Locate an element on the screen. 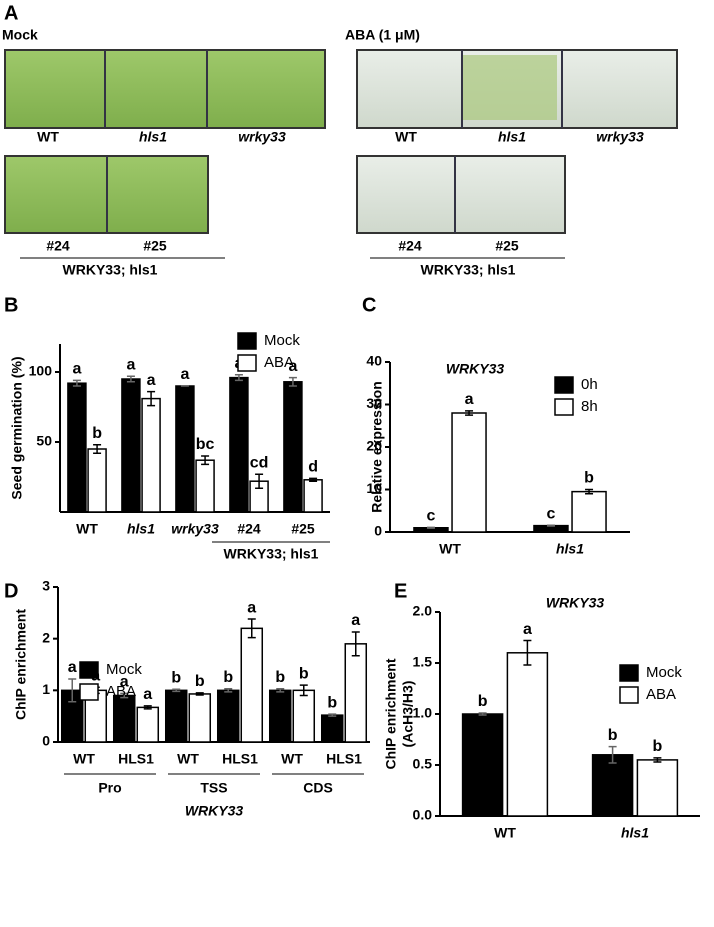  group-label: WRKY33; hls1 is located at coordinates (271, 554).